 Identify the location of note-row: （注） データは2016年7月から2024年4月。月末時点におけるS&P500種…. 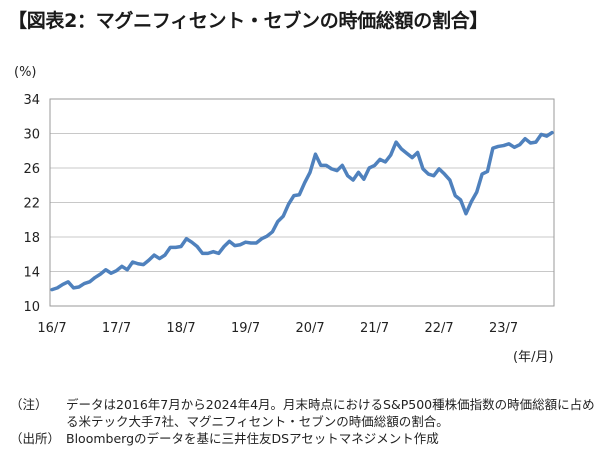
(302, 413).